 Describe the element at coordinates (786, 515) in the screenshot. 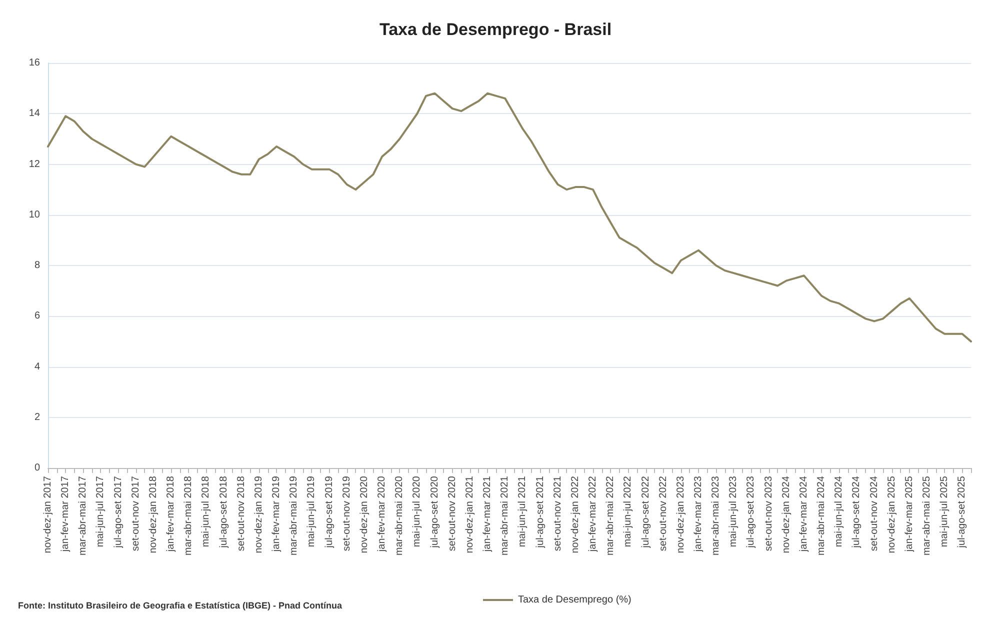

I see `x-tick-label: nov-dez-jan 2024` at that location.